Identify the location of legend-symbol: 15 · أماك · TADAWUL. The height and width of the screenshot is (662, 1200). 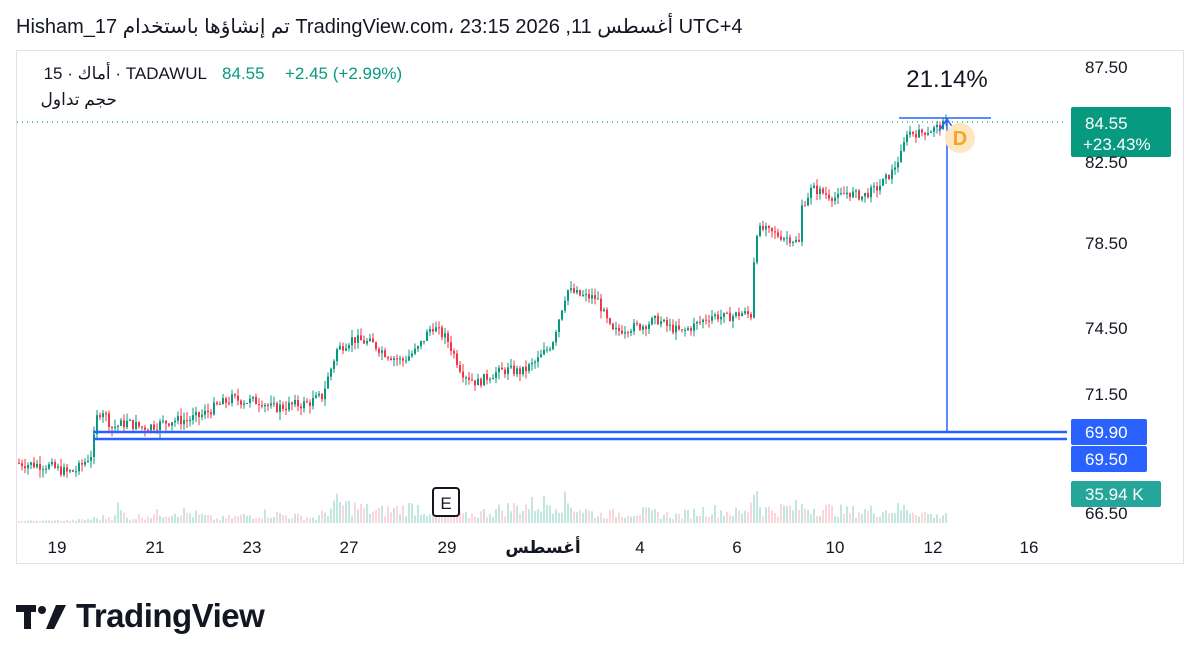
(125, 72).